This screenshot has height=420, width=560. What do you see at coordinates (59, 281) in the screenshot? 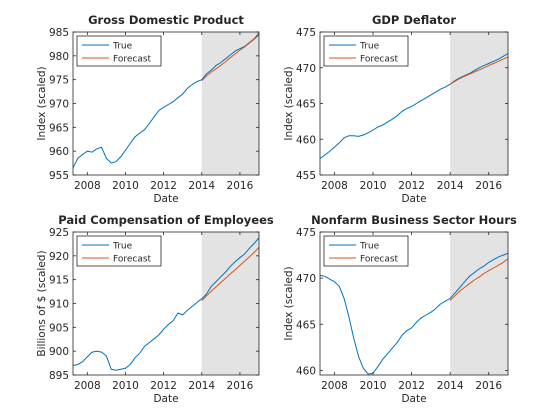
I see `y-tick-label: 915` at bounding box center [59, 281].